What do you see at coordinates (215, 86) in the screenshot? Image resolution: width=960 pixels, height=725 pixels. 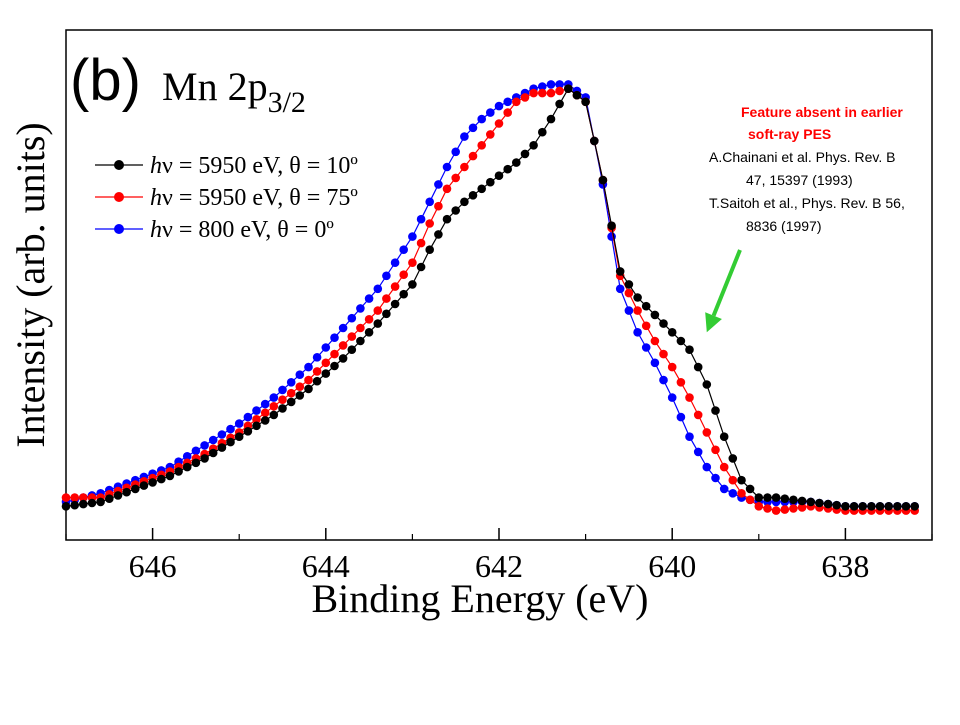 I see `chart-title-main: Mn 2p` at bounding box center [215, 86].